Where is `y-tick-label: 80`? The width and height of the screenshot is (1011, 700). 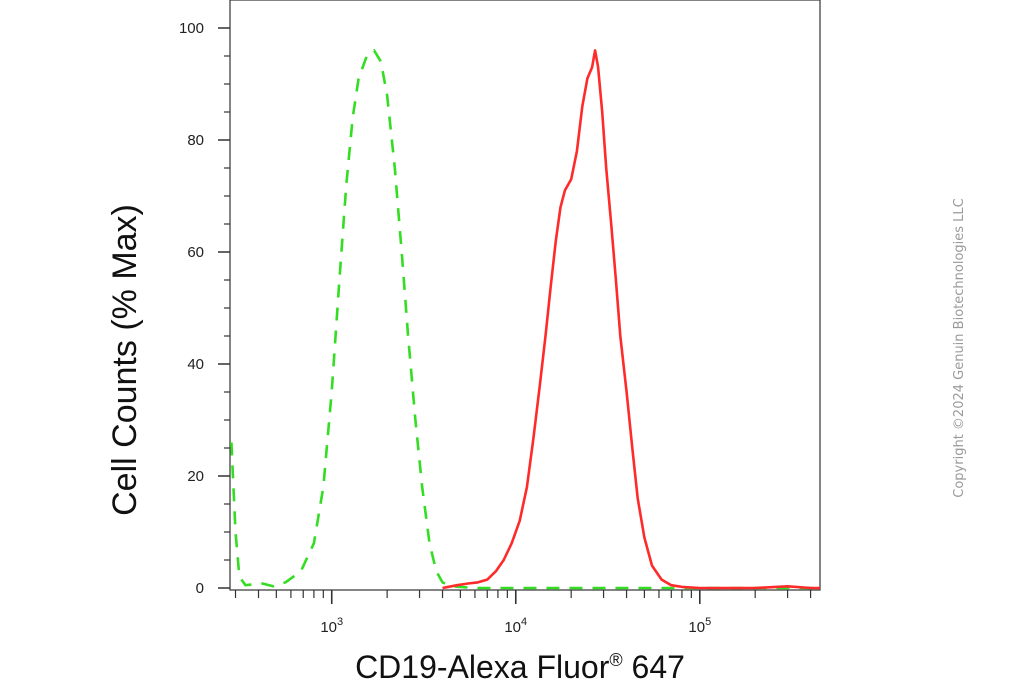
y-tick-label: 80 is located at coordinates (195, 140).